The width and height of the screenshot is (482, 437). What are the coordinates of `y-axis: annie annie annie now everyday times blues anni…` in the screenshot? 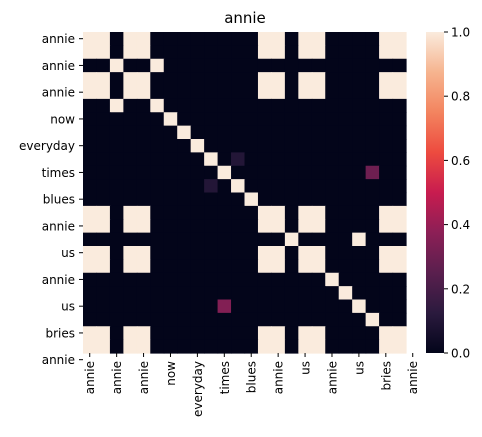 It's located at (51, 199).